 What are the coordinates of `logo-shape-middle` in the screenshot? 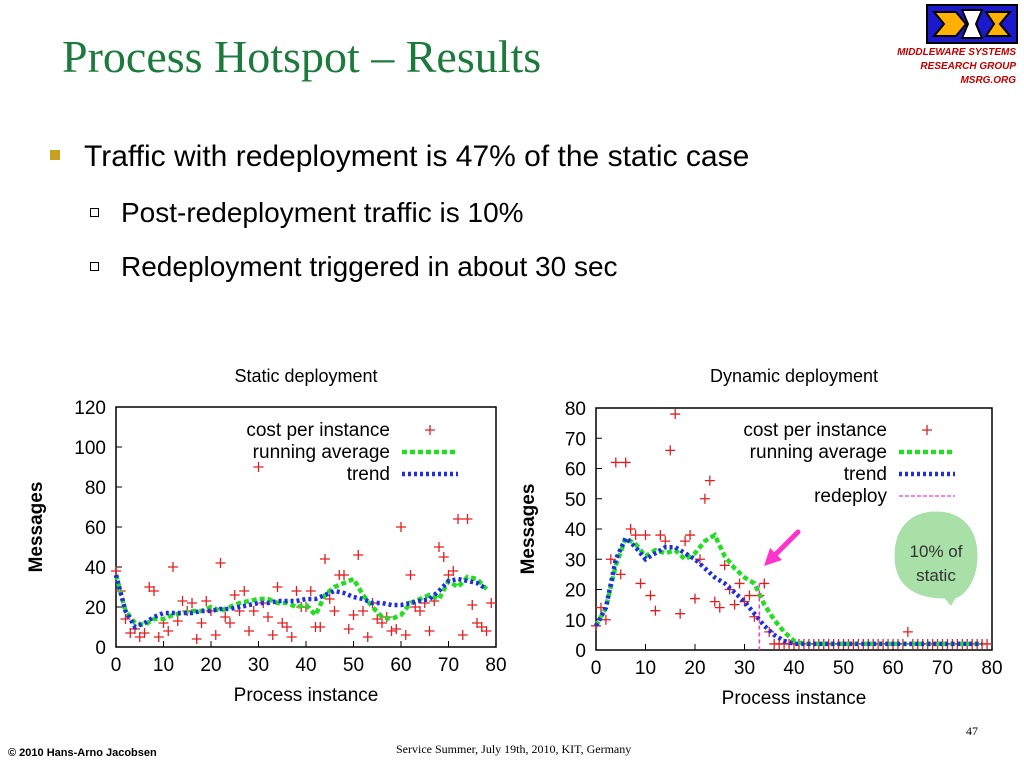 It's located at (972, 24).